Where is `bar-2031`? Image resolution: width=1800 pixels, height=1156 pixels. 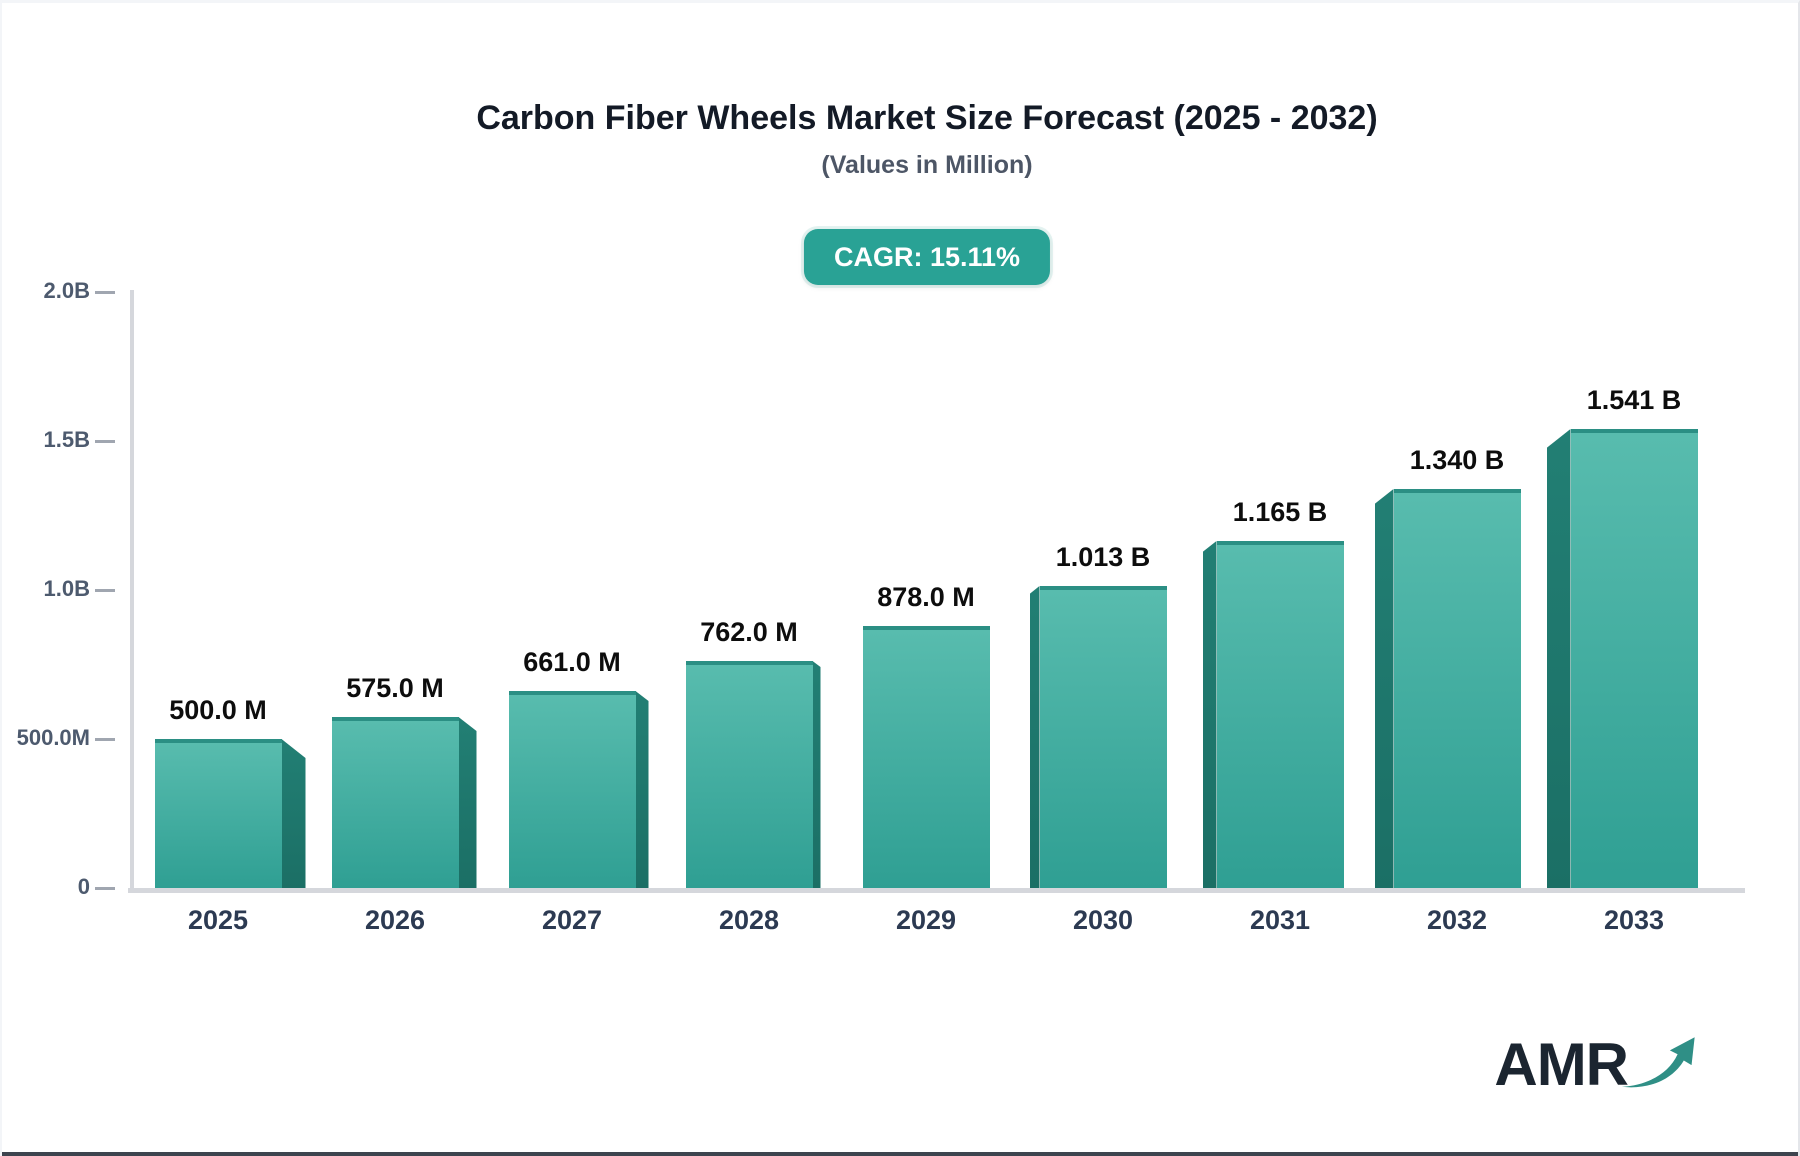 bar-2031 is located at coordinates (1280, 714).